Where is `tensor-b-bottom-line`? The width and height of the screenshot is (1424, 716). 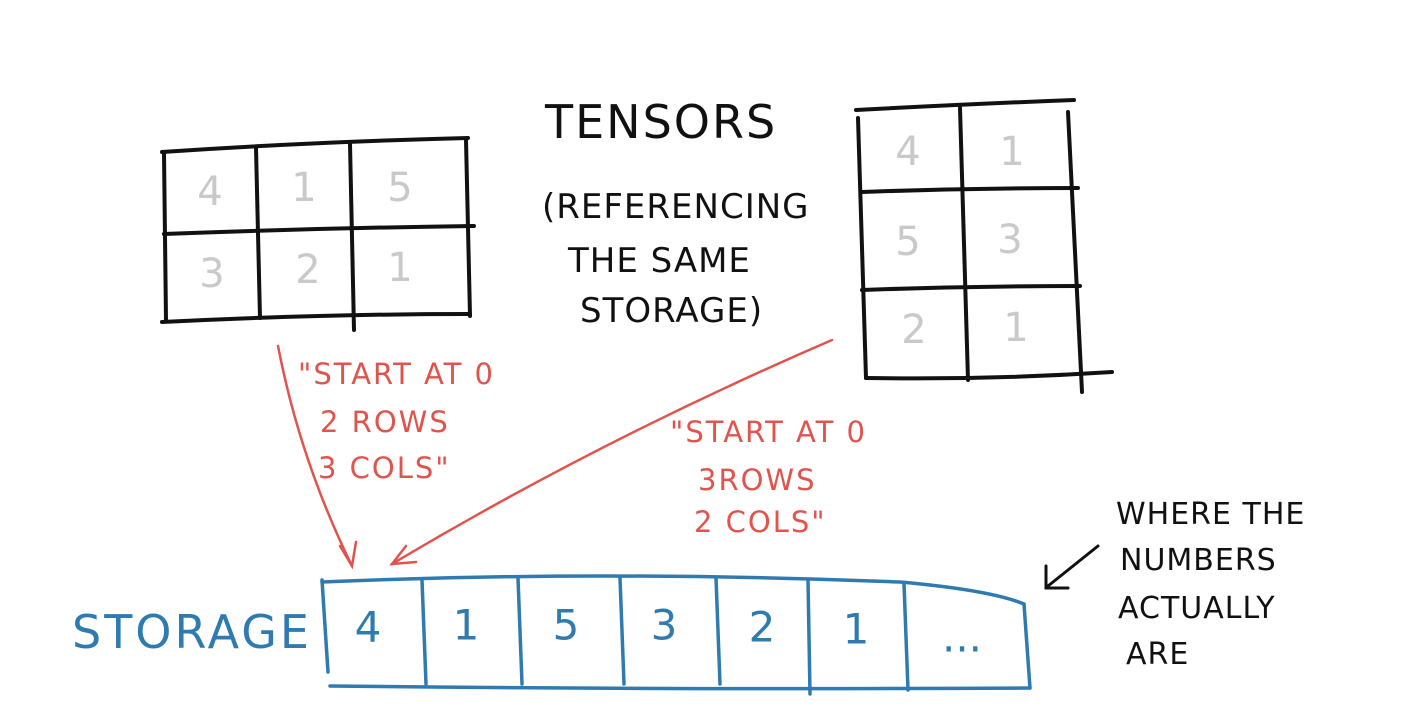
tensor-b-bottom-line is located at coordinates (989, 375).